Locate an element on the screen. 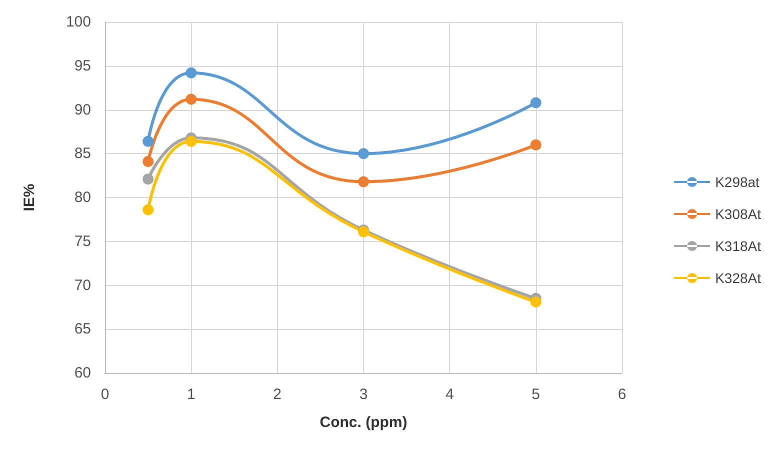 This screenshot has height=460, width=774. y-tick-label: 60 is located at coordinates (82, 373).